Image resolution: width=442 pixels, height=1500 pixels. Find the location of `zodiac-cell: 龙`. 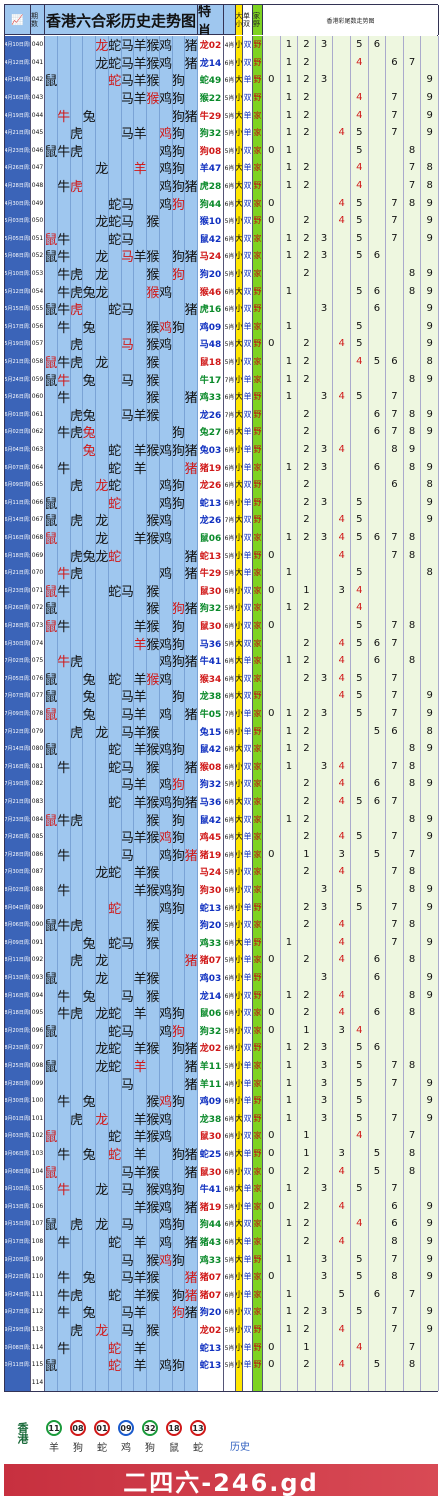

zodiac-cell: 龙 is located at coordinates (102, 1013).